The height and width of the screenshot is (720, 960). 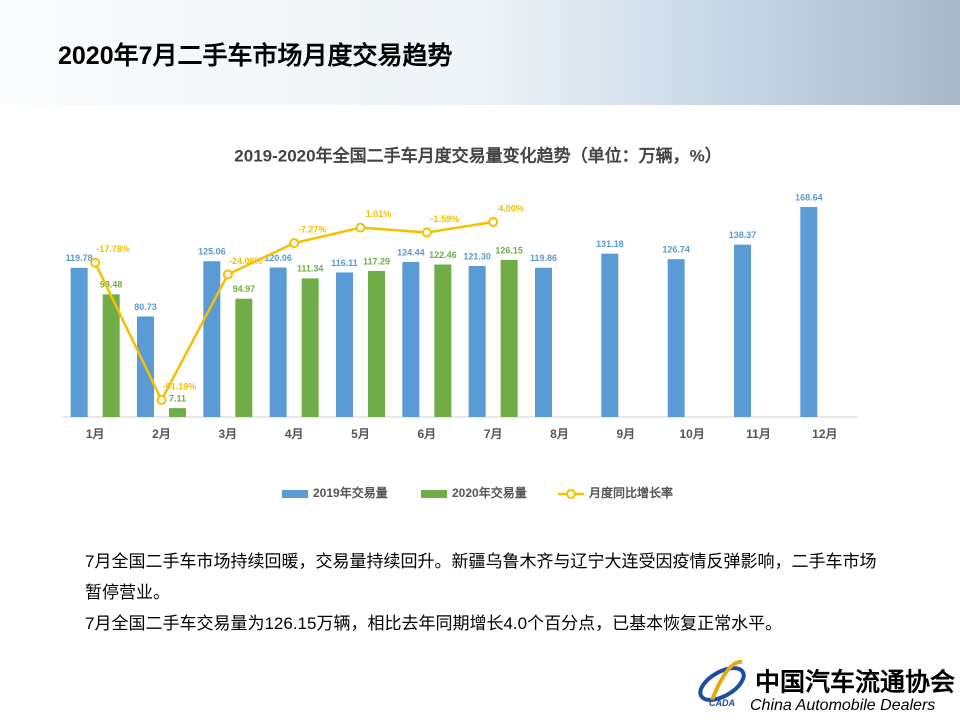 What do you see at coordinates (493, 434) in the screenshot?
I see `x-tick-label: 7月` at bounding box center [493, 434].